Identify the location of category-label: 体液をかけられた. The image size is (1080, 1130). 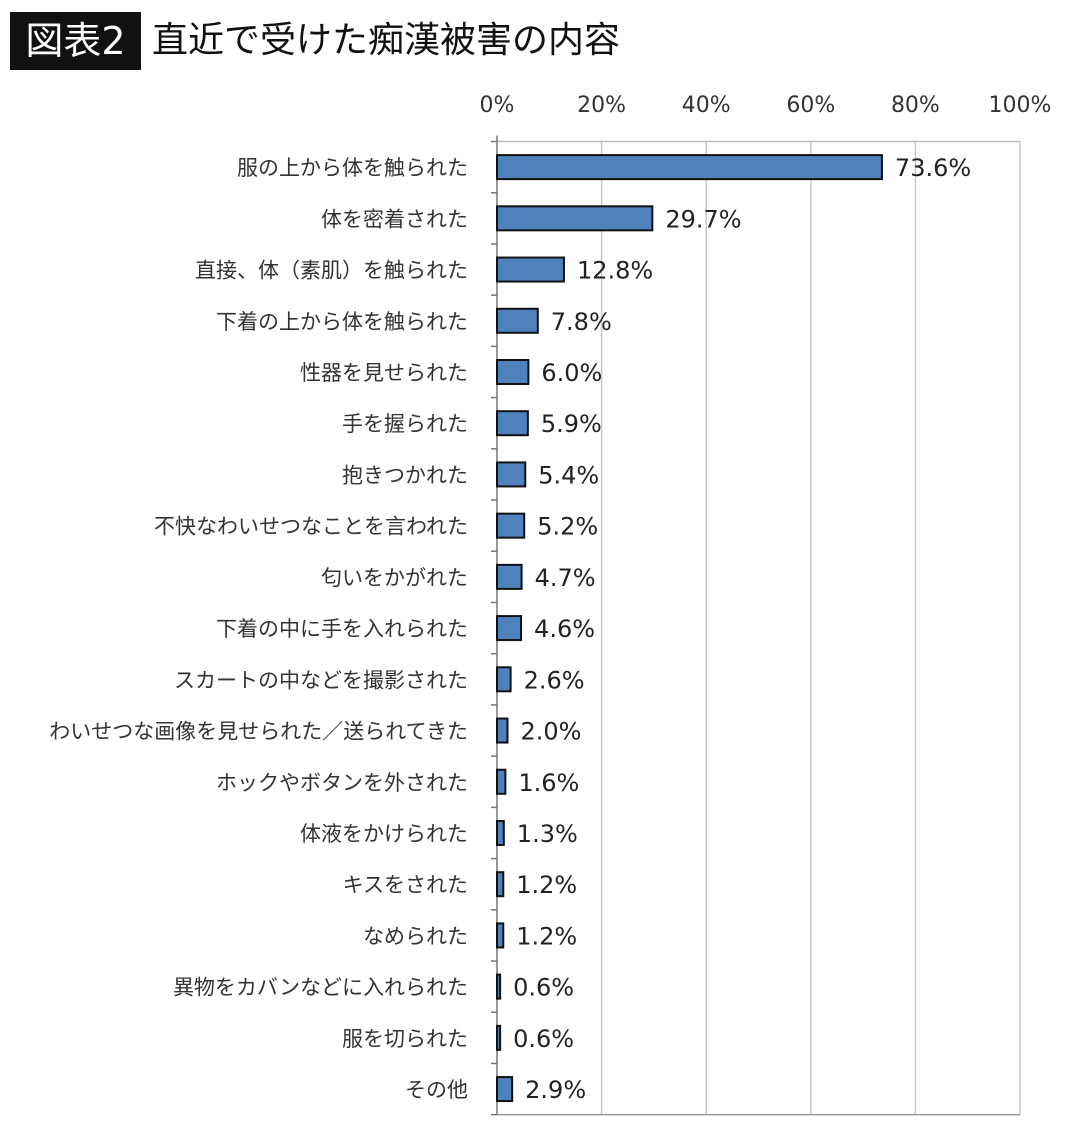
(384, 834).